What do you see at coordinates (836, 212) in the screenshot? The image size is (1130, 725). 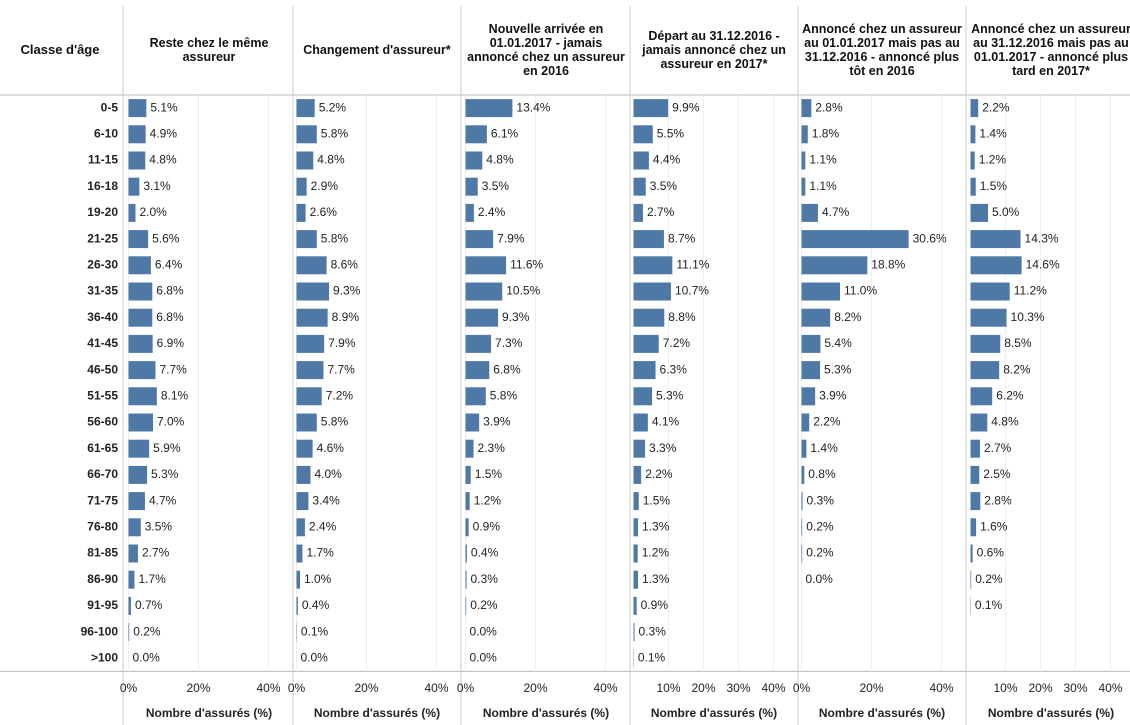 I see `value-label: 4.7%` at bounding box center [836, 212].